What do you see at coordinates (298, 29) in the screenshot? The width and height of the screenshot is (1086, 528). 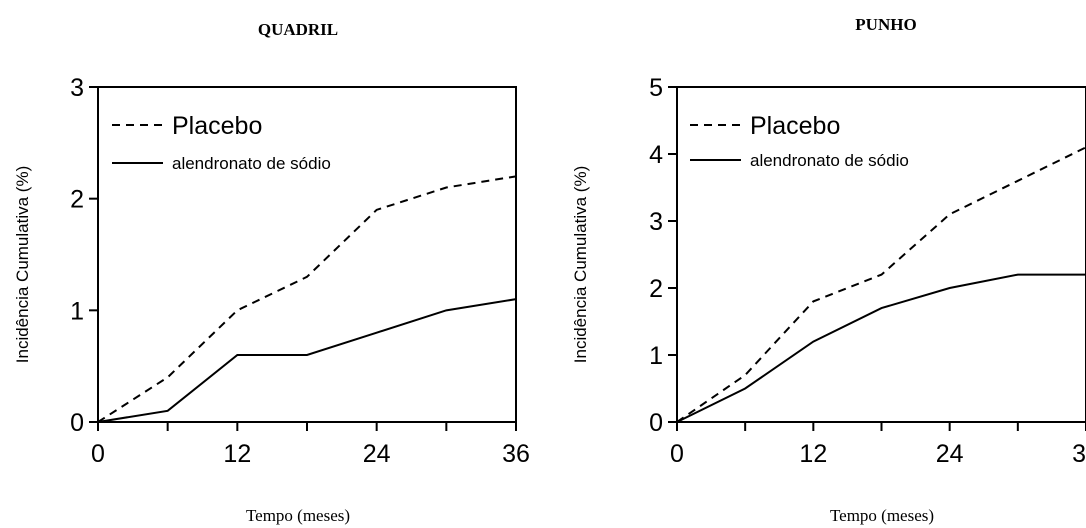 I see `chart-title: QUADRIL` at bounding box center [298, 29].